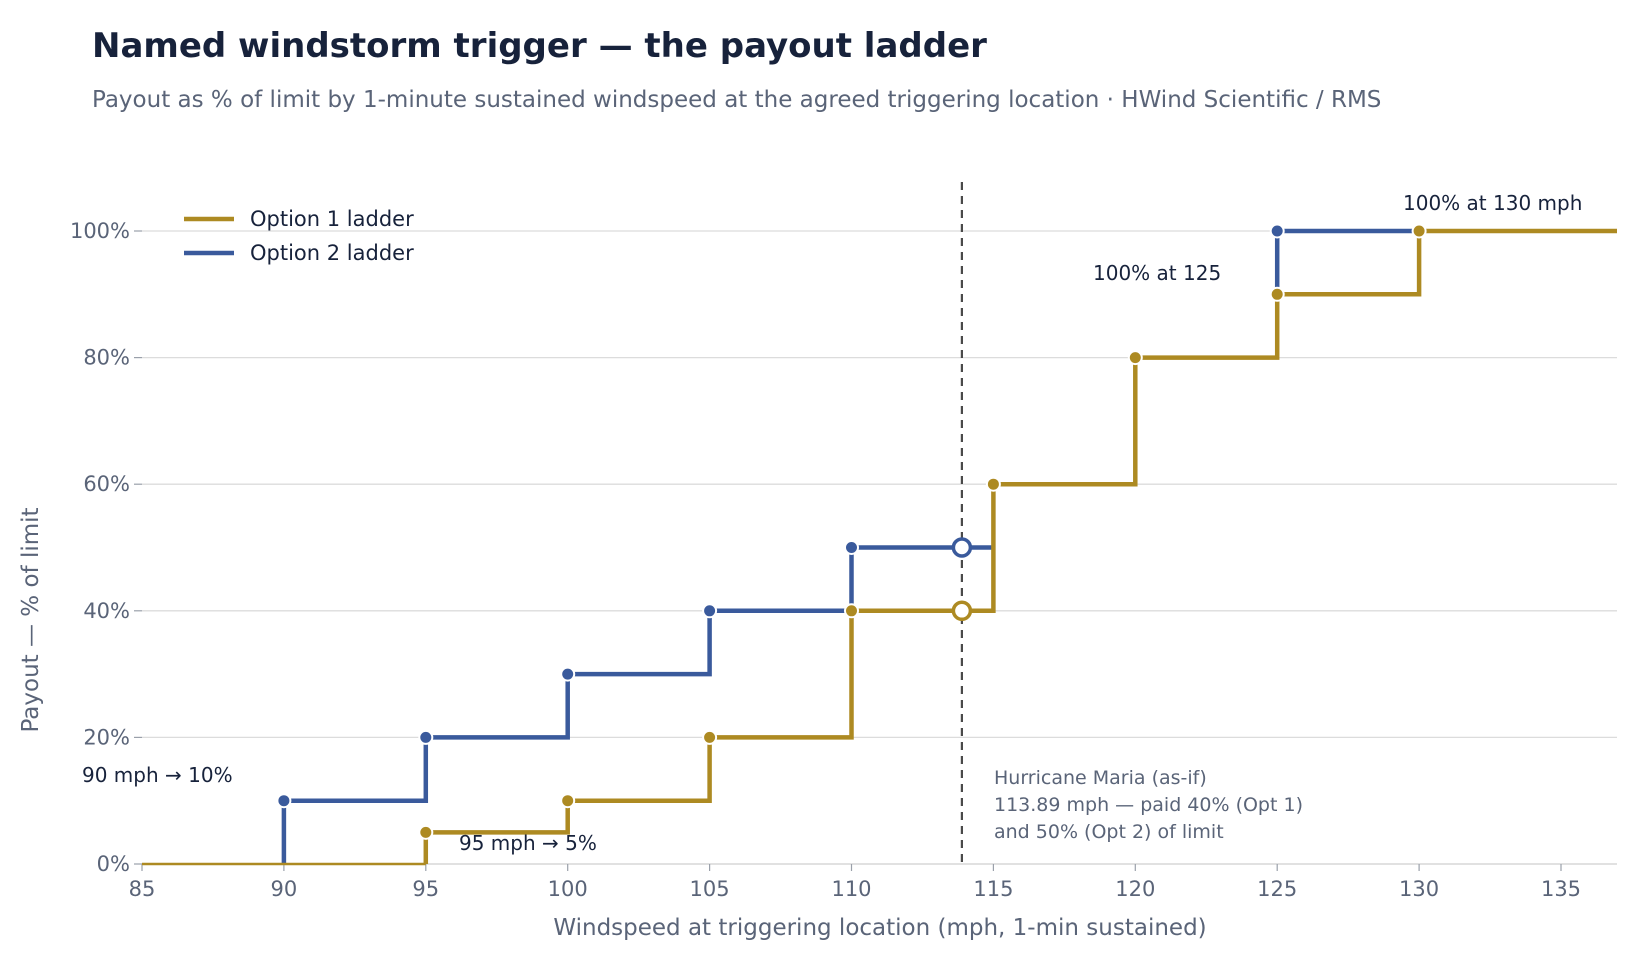 This screenshot has width=1650, height=960. I want to click on x-tick-label: 85, so click(142, 889).